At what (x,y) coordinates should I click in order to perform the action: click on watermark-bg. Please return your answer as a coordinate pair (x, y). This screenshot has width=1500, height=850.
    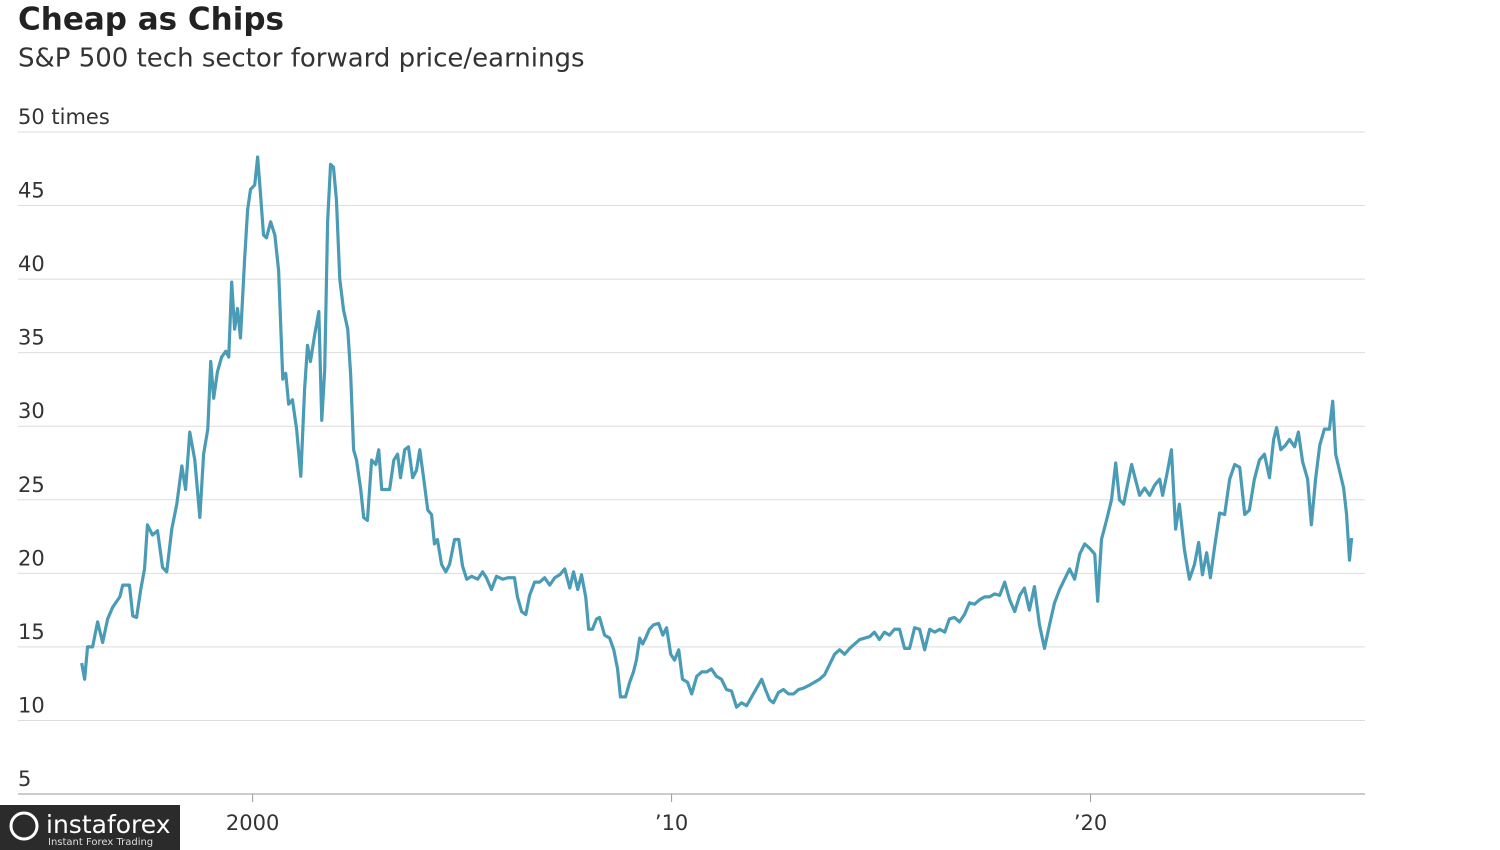
    Looking at the image, I should click on (90, 827).